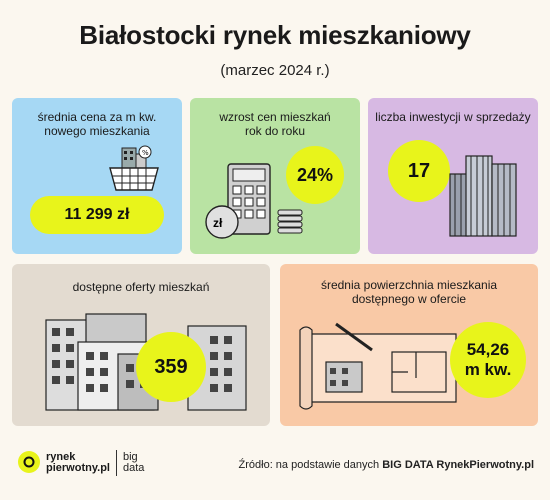 This screenshot has width=550, height=500. I want to click on card-label: dostępnego w ofercie, so click(409, 299).